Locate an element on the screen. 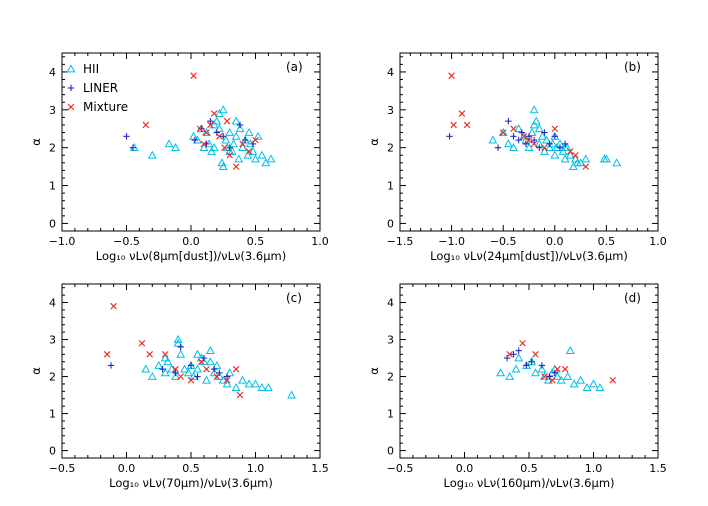  x-axis-label: Log₁₀ νLν(24μm[dust])/νLν(3.6μm) is located at coordinates (529, 256).